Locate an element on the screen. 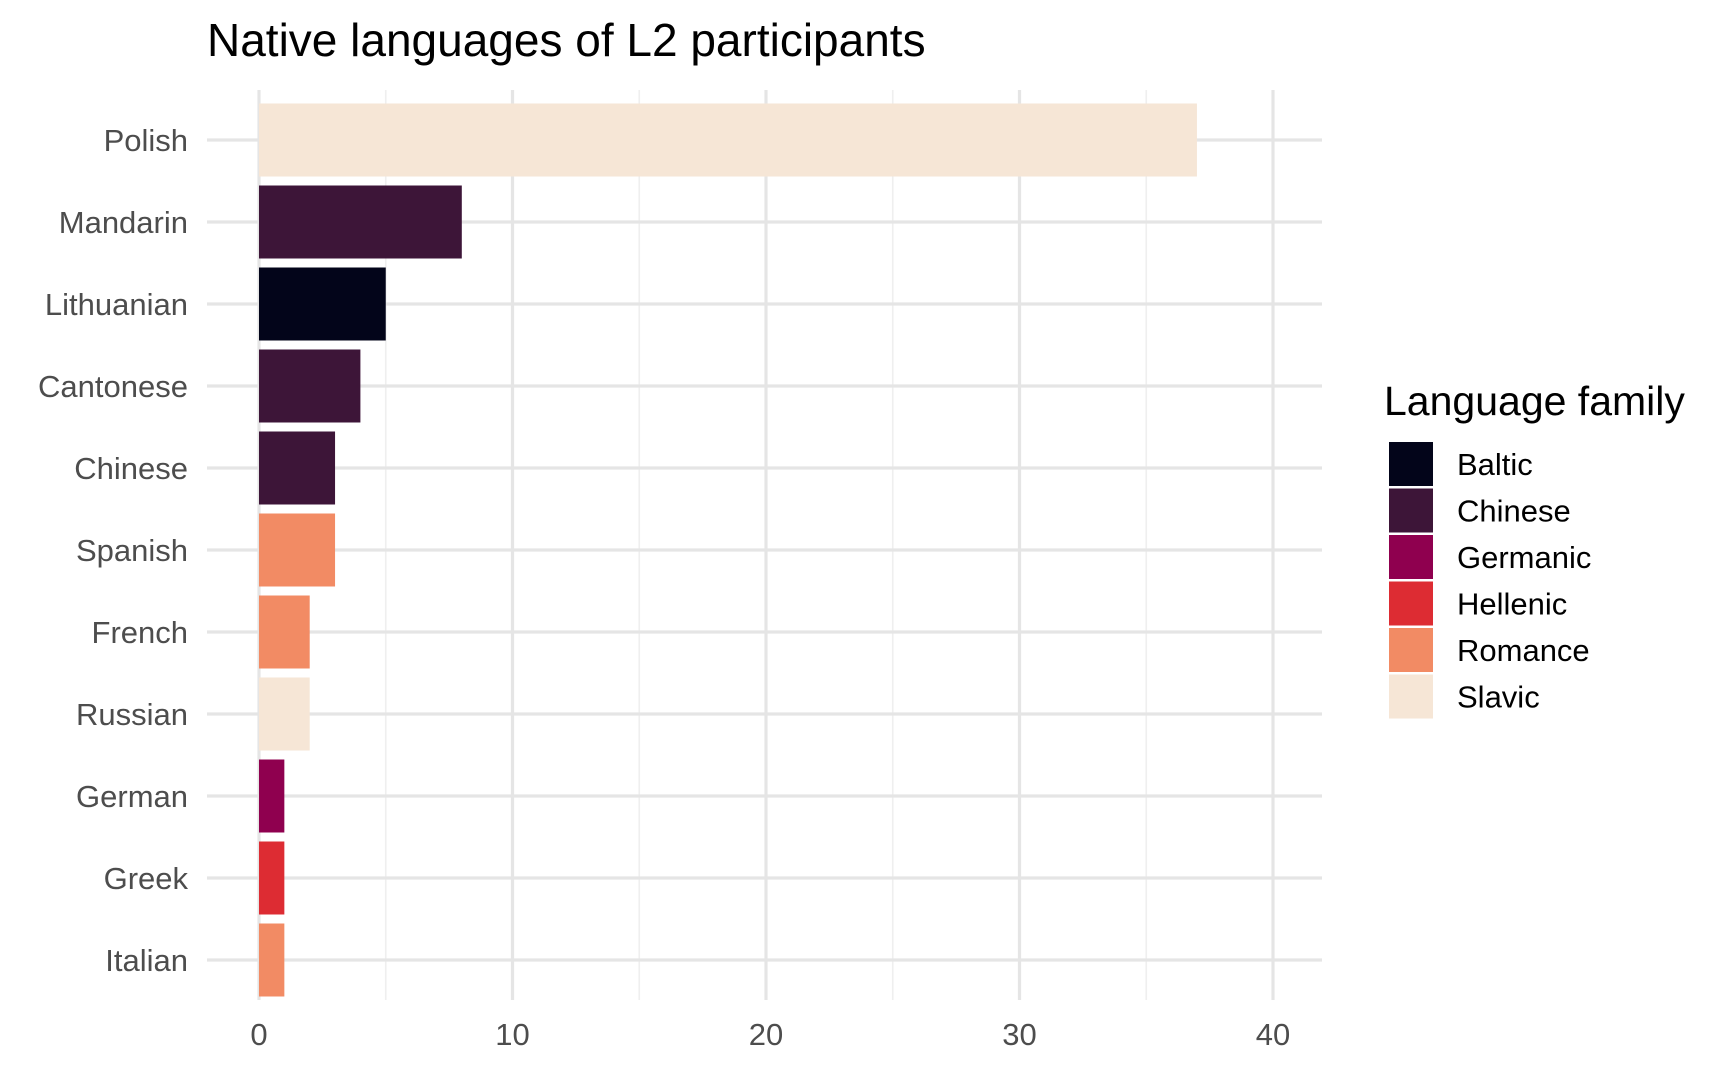  legend-label-baltic: Baltic is located at coordinates (1495, 464).